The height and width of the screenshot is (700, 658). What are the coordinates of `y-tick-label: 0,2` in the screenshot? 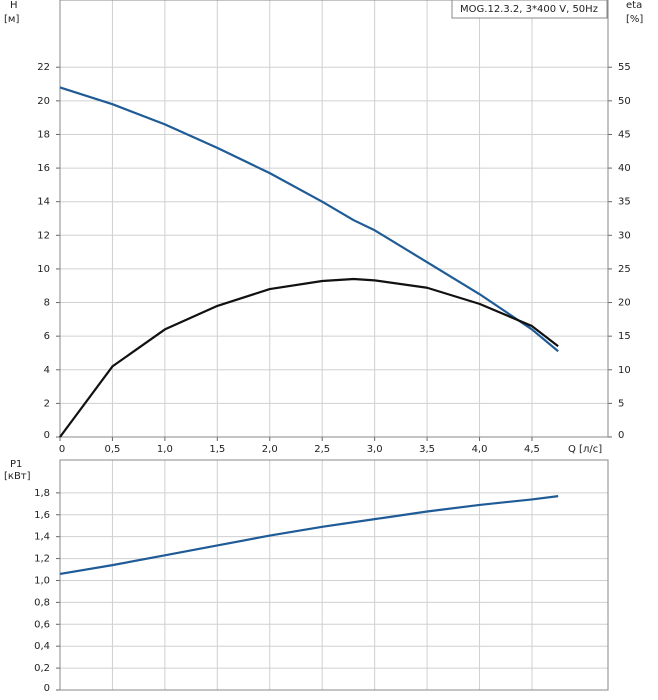 It's located at (42, 668).